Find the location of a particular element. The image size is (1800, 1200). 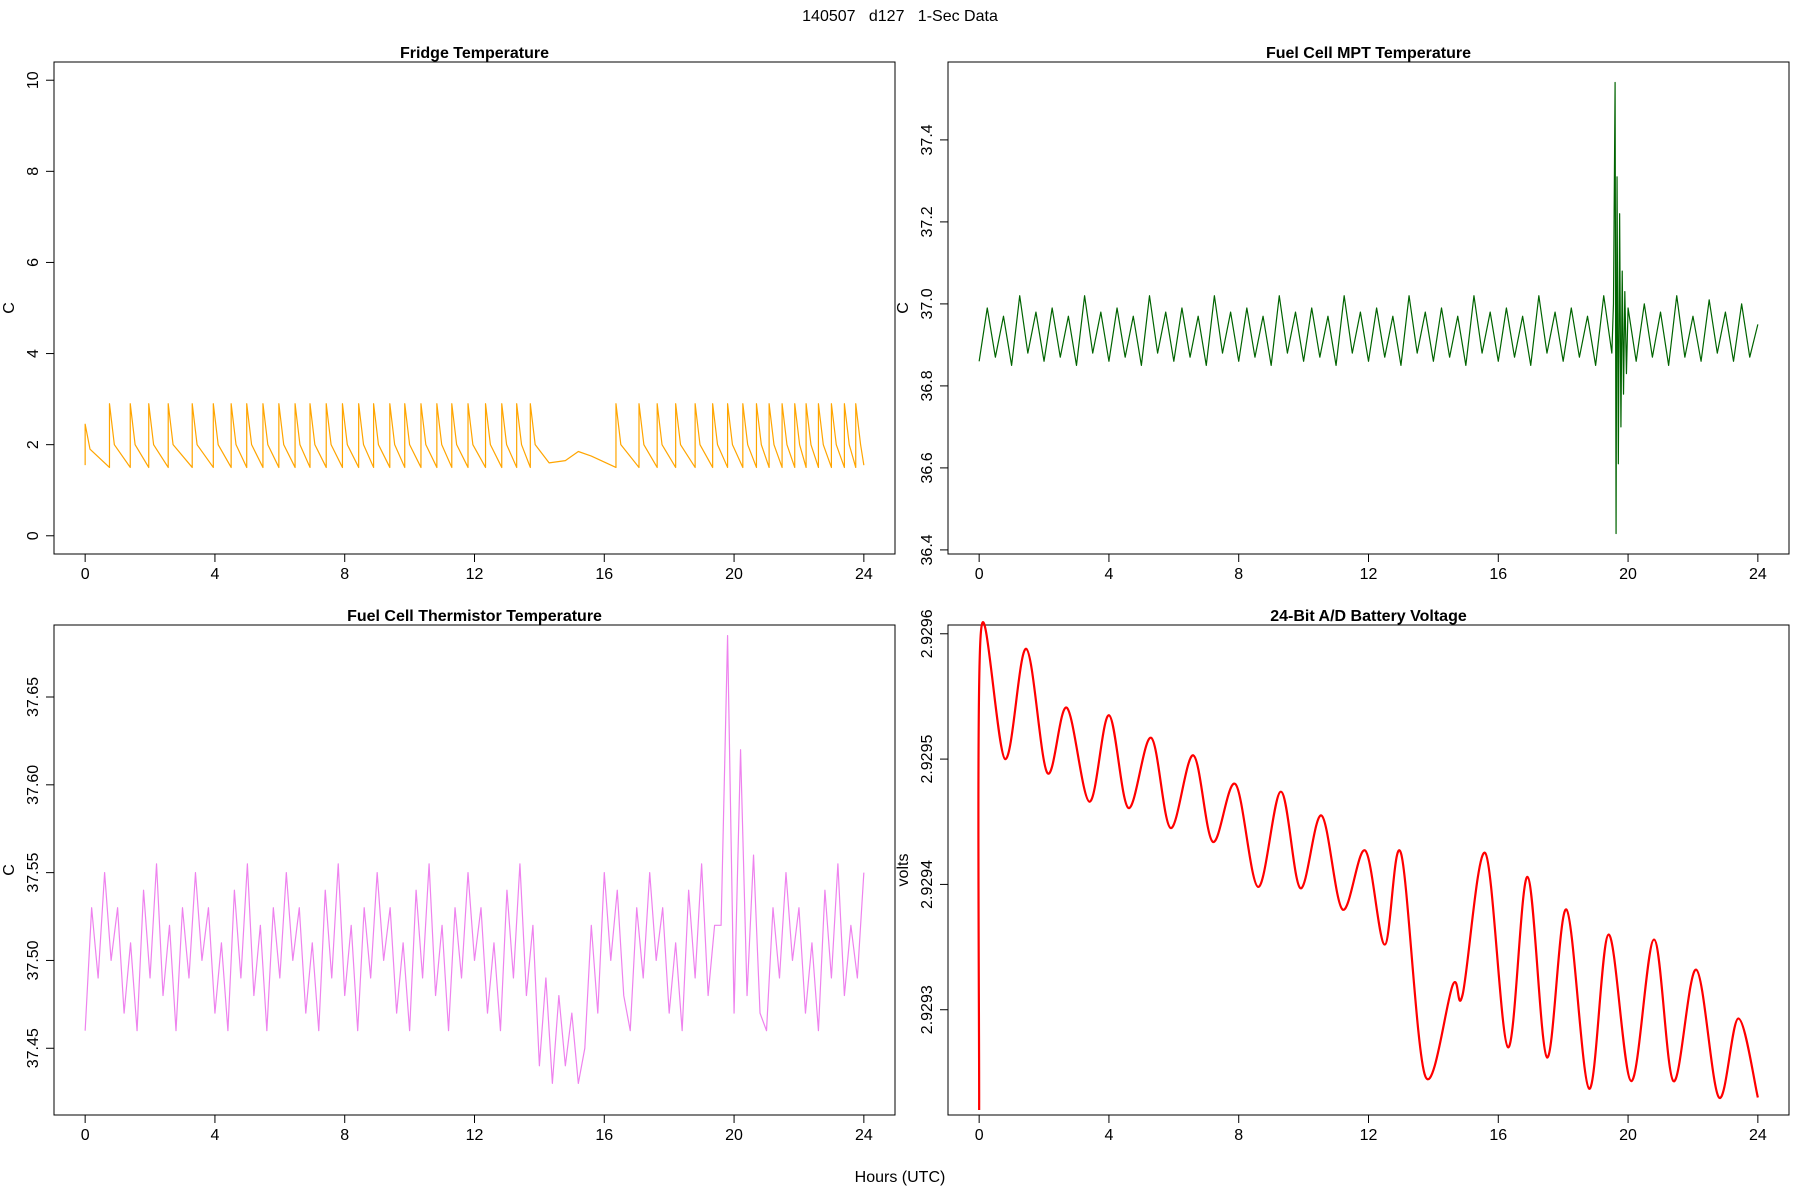

y-tick-label: 36.6 is located at coordinates (927, 467).